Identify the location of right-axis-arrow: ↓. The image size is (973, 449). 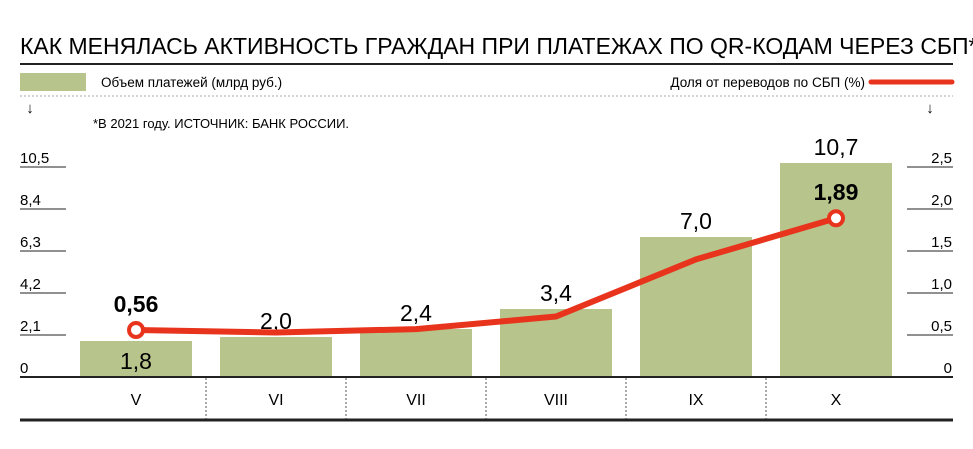
(930, 108).